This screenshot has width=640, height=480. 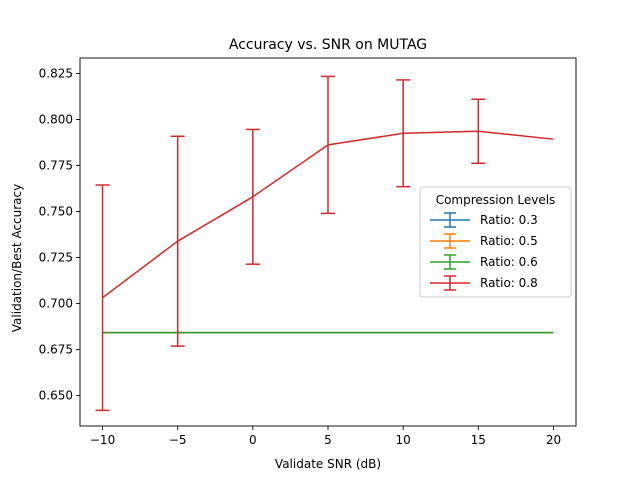 What do you see at coordinates (56, 73) in the screenshot?
I see `y-tick-label: 0.825` at bounding box center [56, 73].